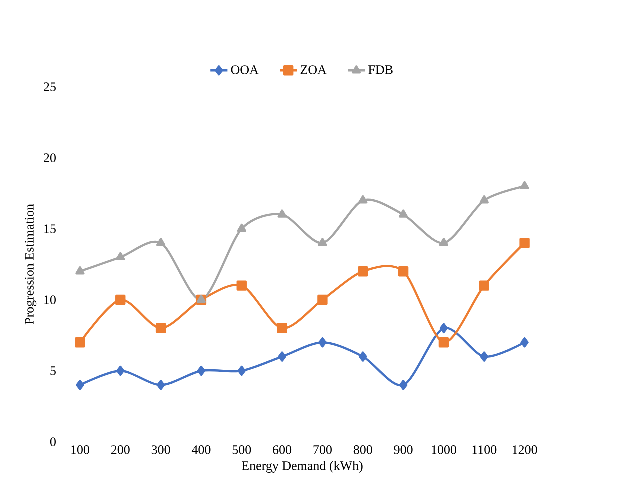 The width and height of the screenshot is (632, 504). What do you see at coordinates (313, 70) in the screenshot?
I see `legend-label: ZOA` at bounding box center [313, 70].